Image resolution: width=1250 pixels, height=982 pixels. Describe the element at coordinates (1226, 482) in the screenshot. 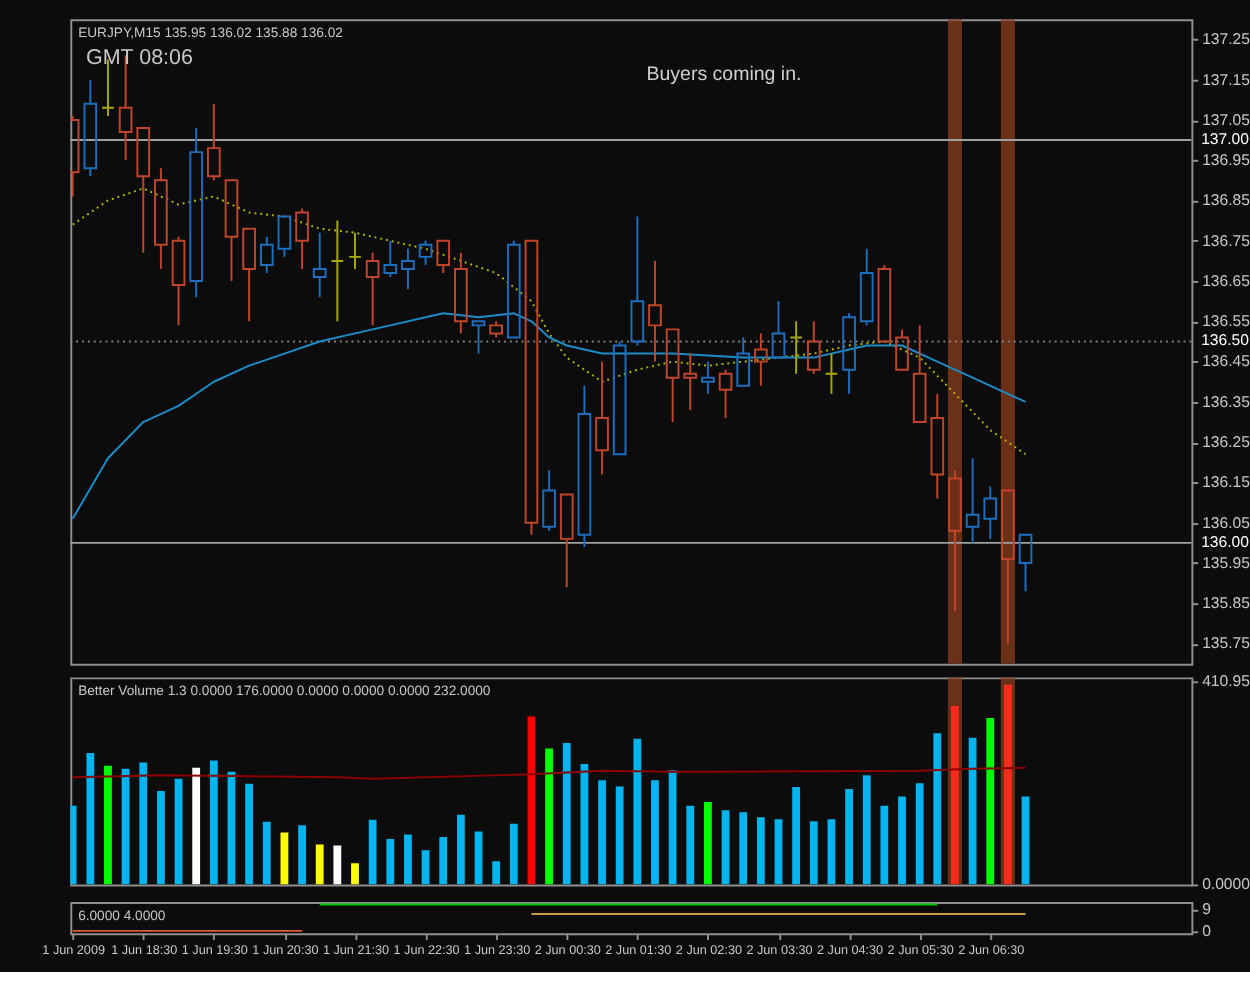

I see `y-tick-label: 136.15` at that location.